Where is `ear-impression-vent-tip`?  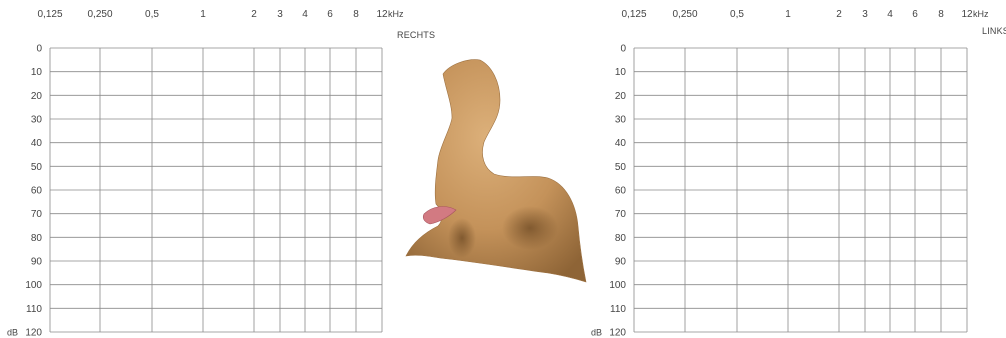
ear-impression-vent-tip is located at coordinates (439, 215).